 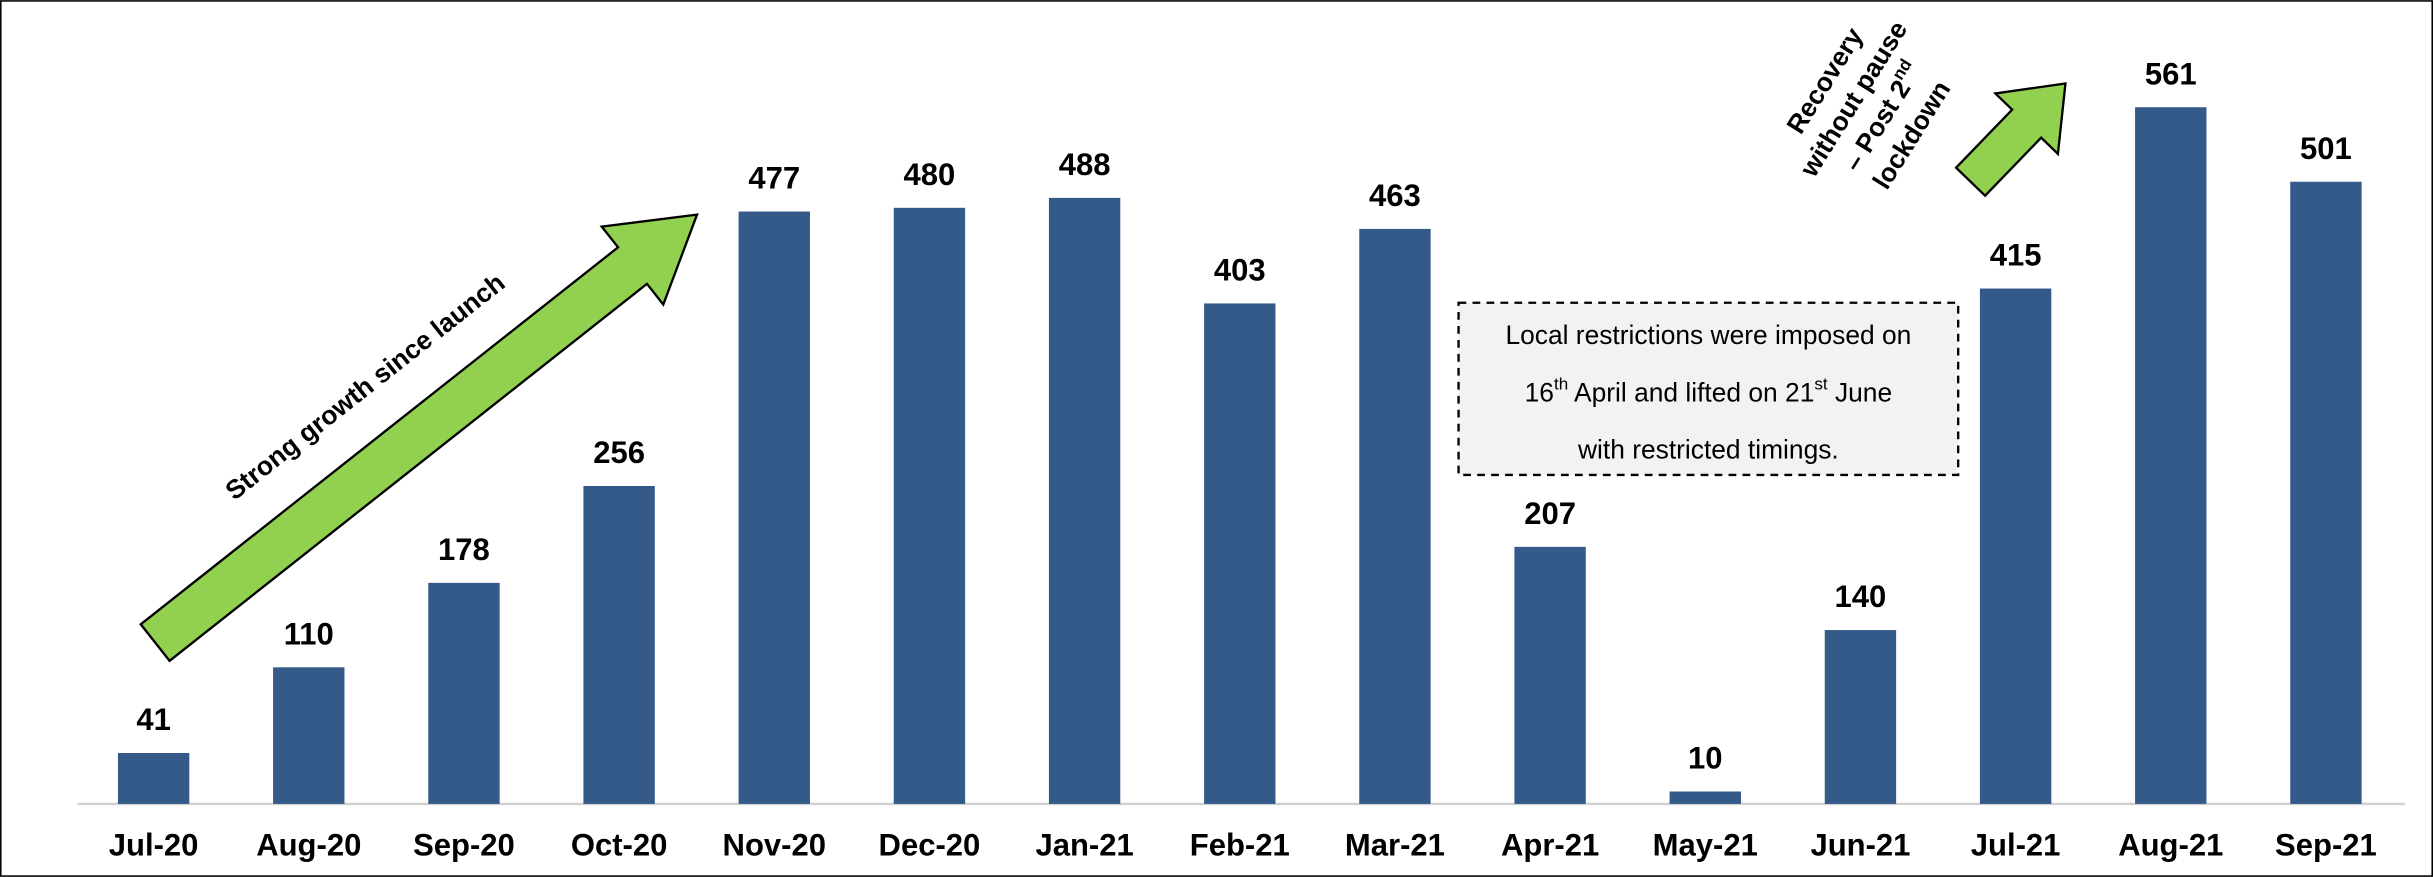 What do you see at coordinates (308, 845) in the screenshot?
I see `x-tick-label: Aug-20` at bounding box center [308, 845].